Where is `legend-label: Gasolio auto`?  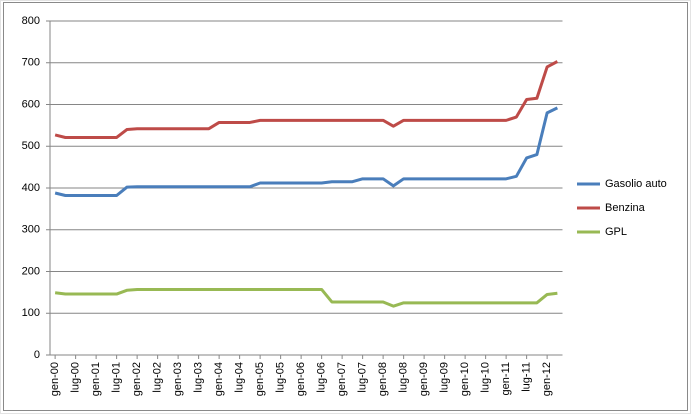 legend-label: Gasolio auto is located at coordinates (636, 184).